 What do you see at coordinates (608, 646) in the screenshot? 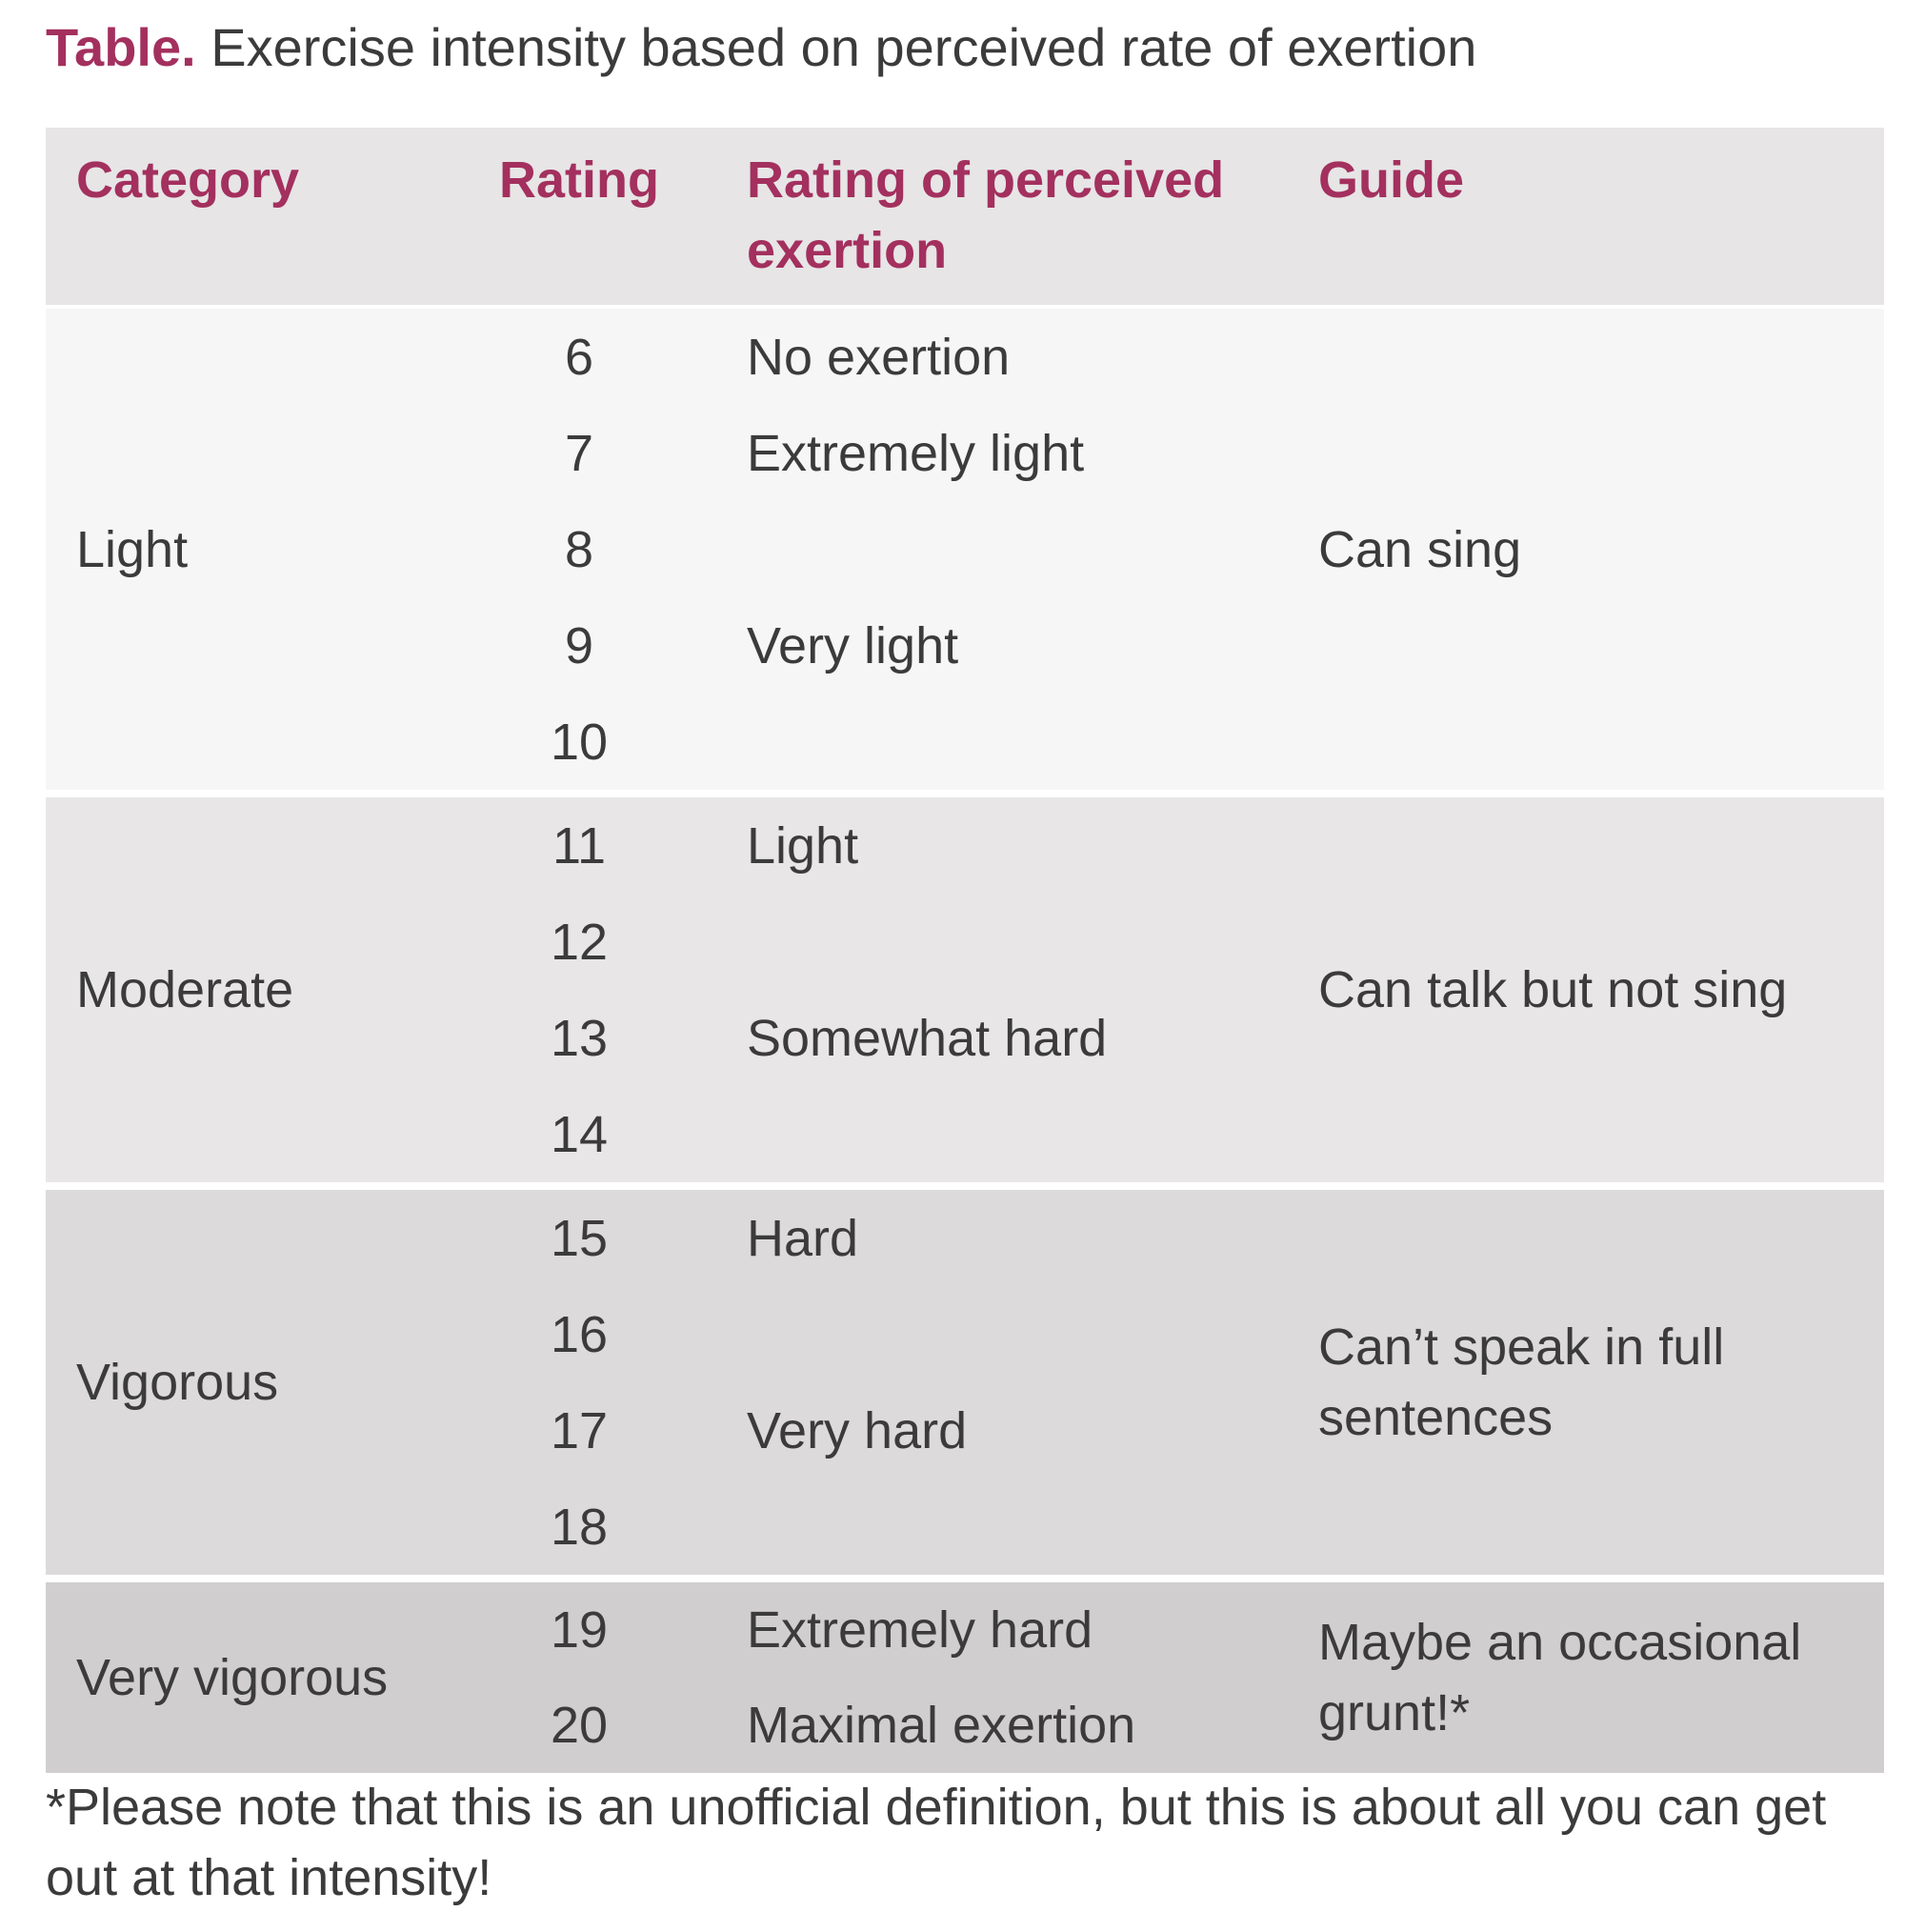
I see `rating-cell: 9` at bounding box center [608, 646].